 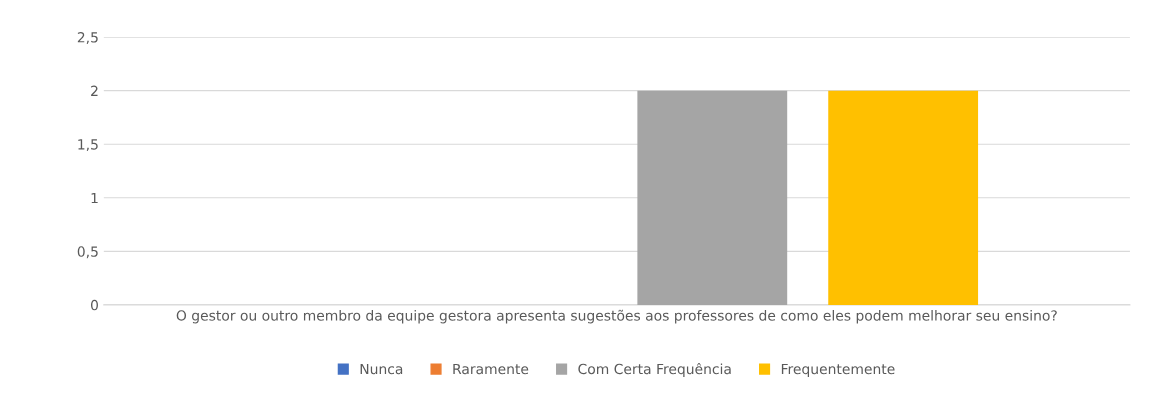 I want to click on legend-label: Raramente, so click(x=491, y=369).